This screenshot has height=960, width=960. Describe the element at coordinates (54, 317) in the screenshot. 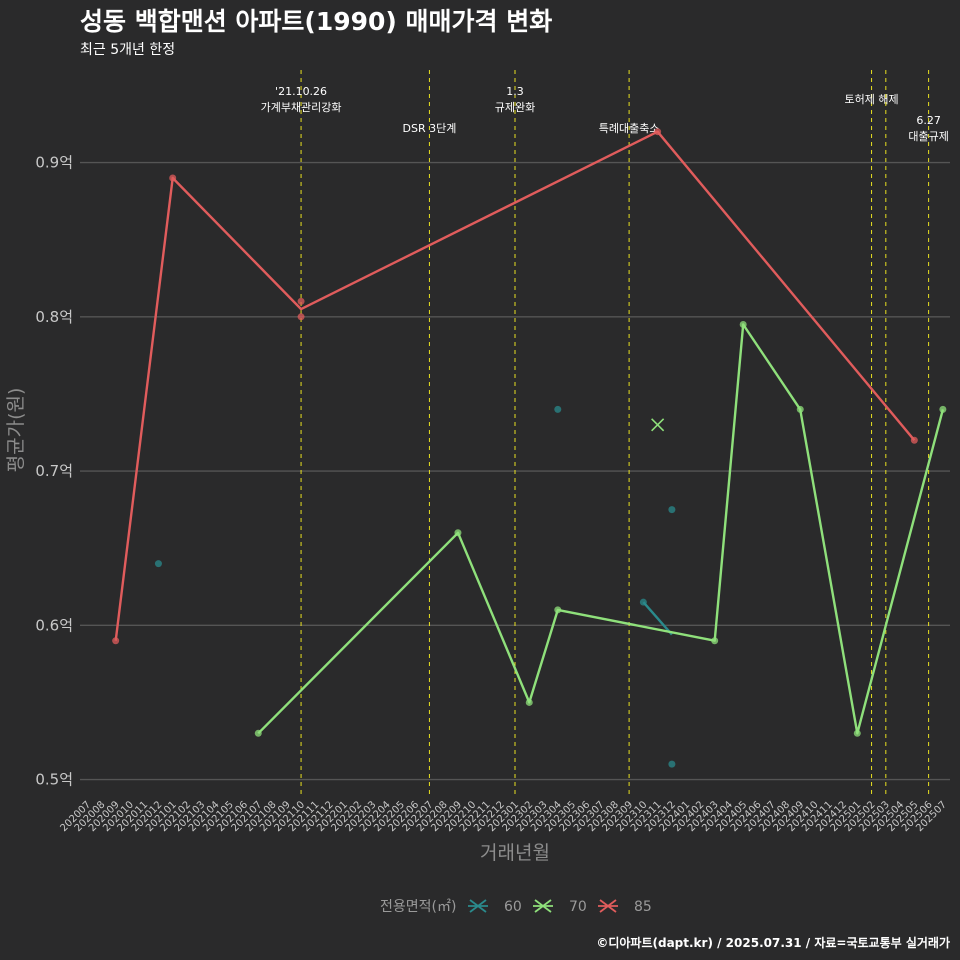

I see `y-tick-label: 0.8억` at that location.